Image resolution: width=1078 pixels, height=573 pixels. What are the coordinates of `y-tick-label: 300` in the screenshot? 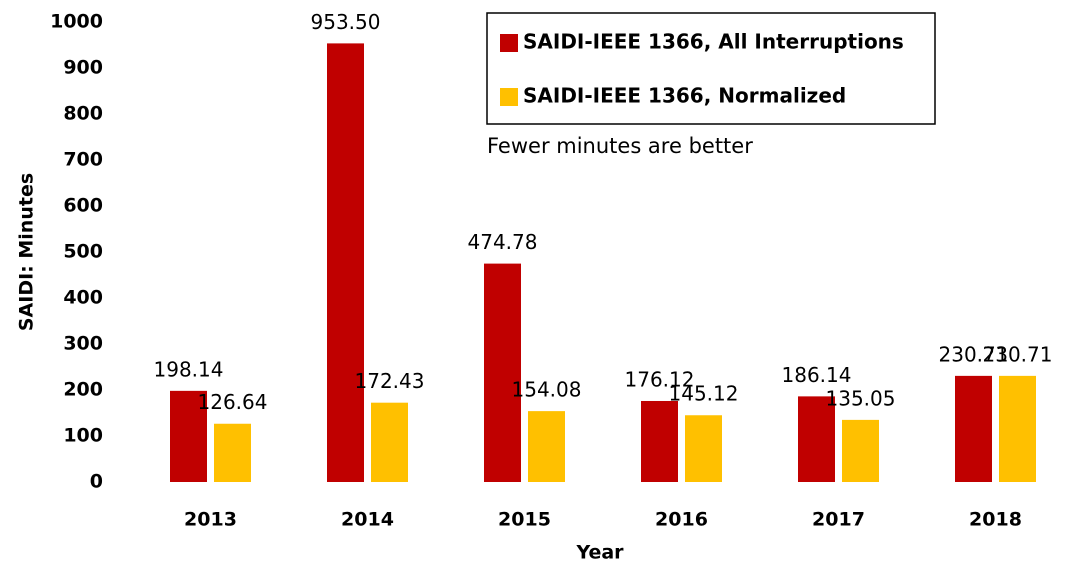 It's located at (83, 344).